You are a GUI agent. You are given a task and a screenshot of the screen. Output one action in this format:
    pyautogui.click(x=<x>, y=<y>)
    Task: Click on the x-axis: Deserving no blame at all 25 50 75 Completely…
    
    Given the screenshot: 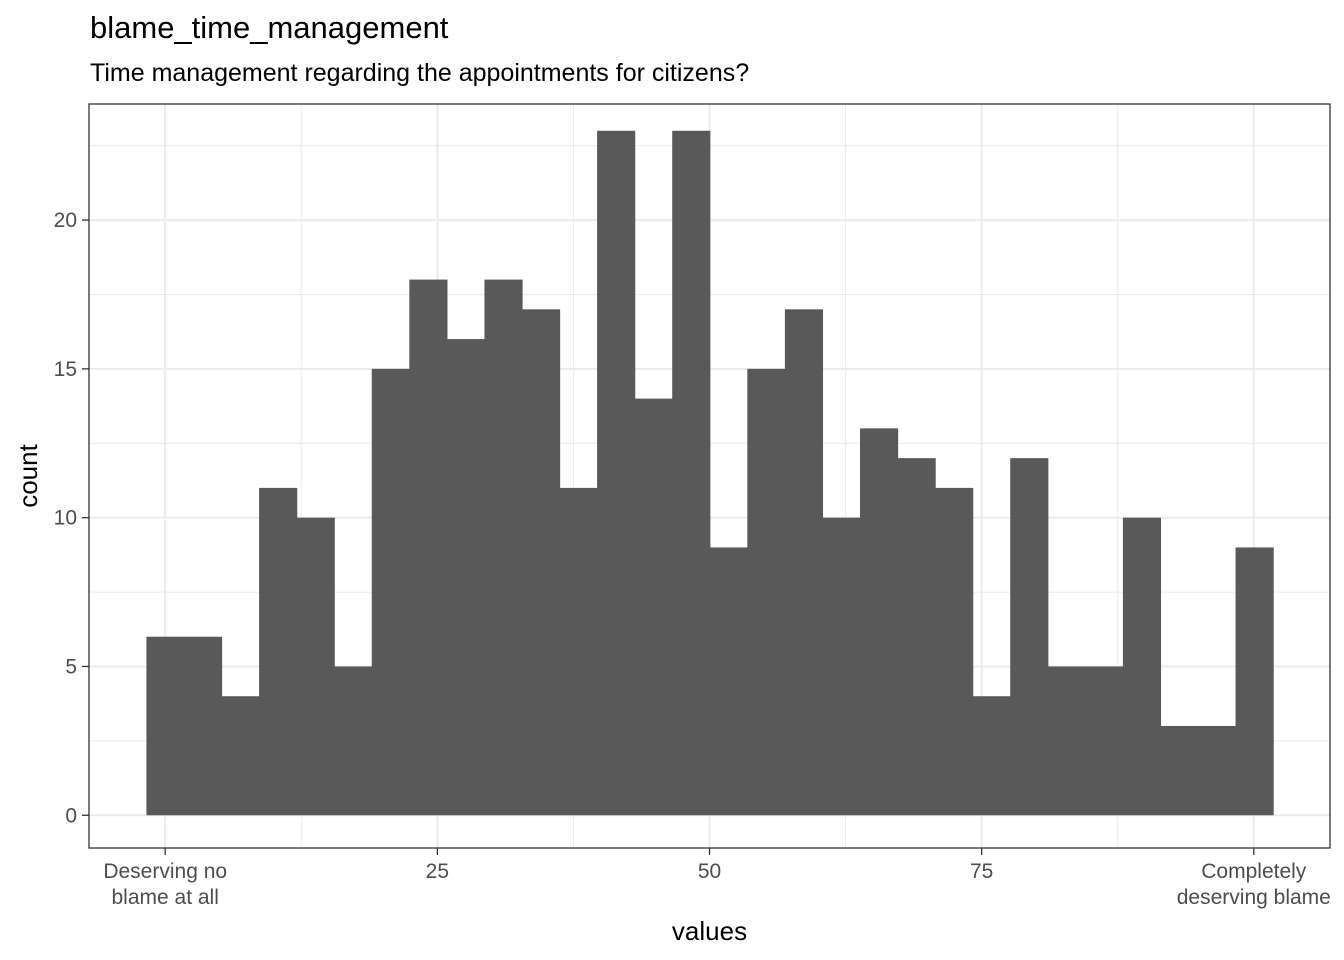 What is the action you would take?
    pyautogui.click(x=717, y=878)
    